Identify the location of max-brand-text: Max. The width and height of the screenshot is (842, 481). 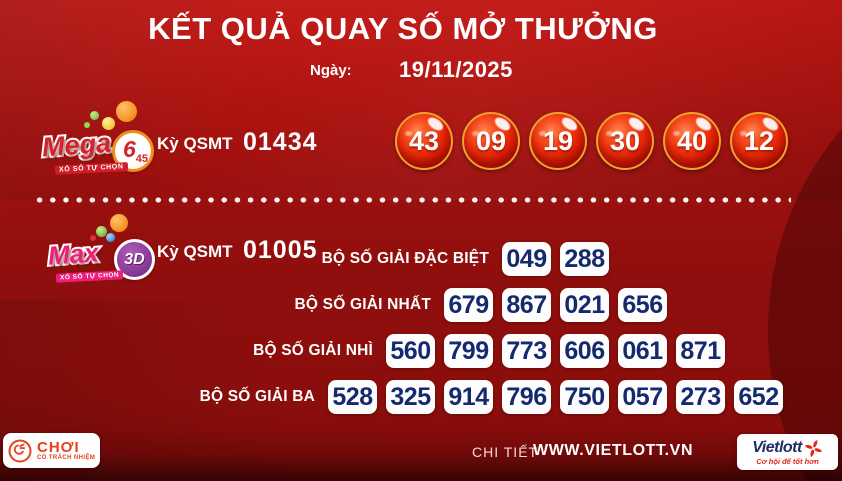
(73, 253).